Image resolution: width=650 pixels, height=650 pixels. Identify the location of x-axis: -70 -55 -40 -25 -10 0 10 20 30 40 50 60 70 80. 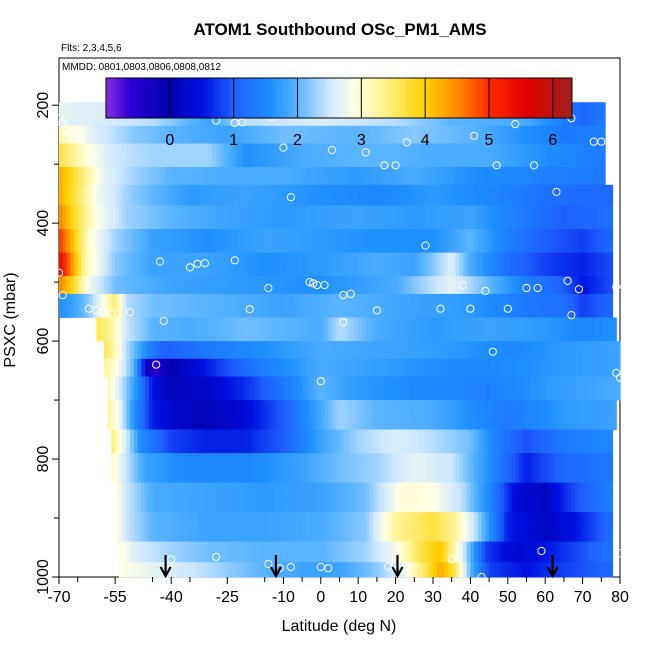
(338, 591).